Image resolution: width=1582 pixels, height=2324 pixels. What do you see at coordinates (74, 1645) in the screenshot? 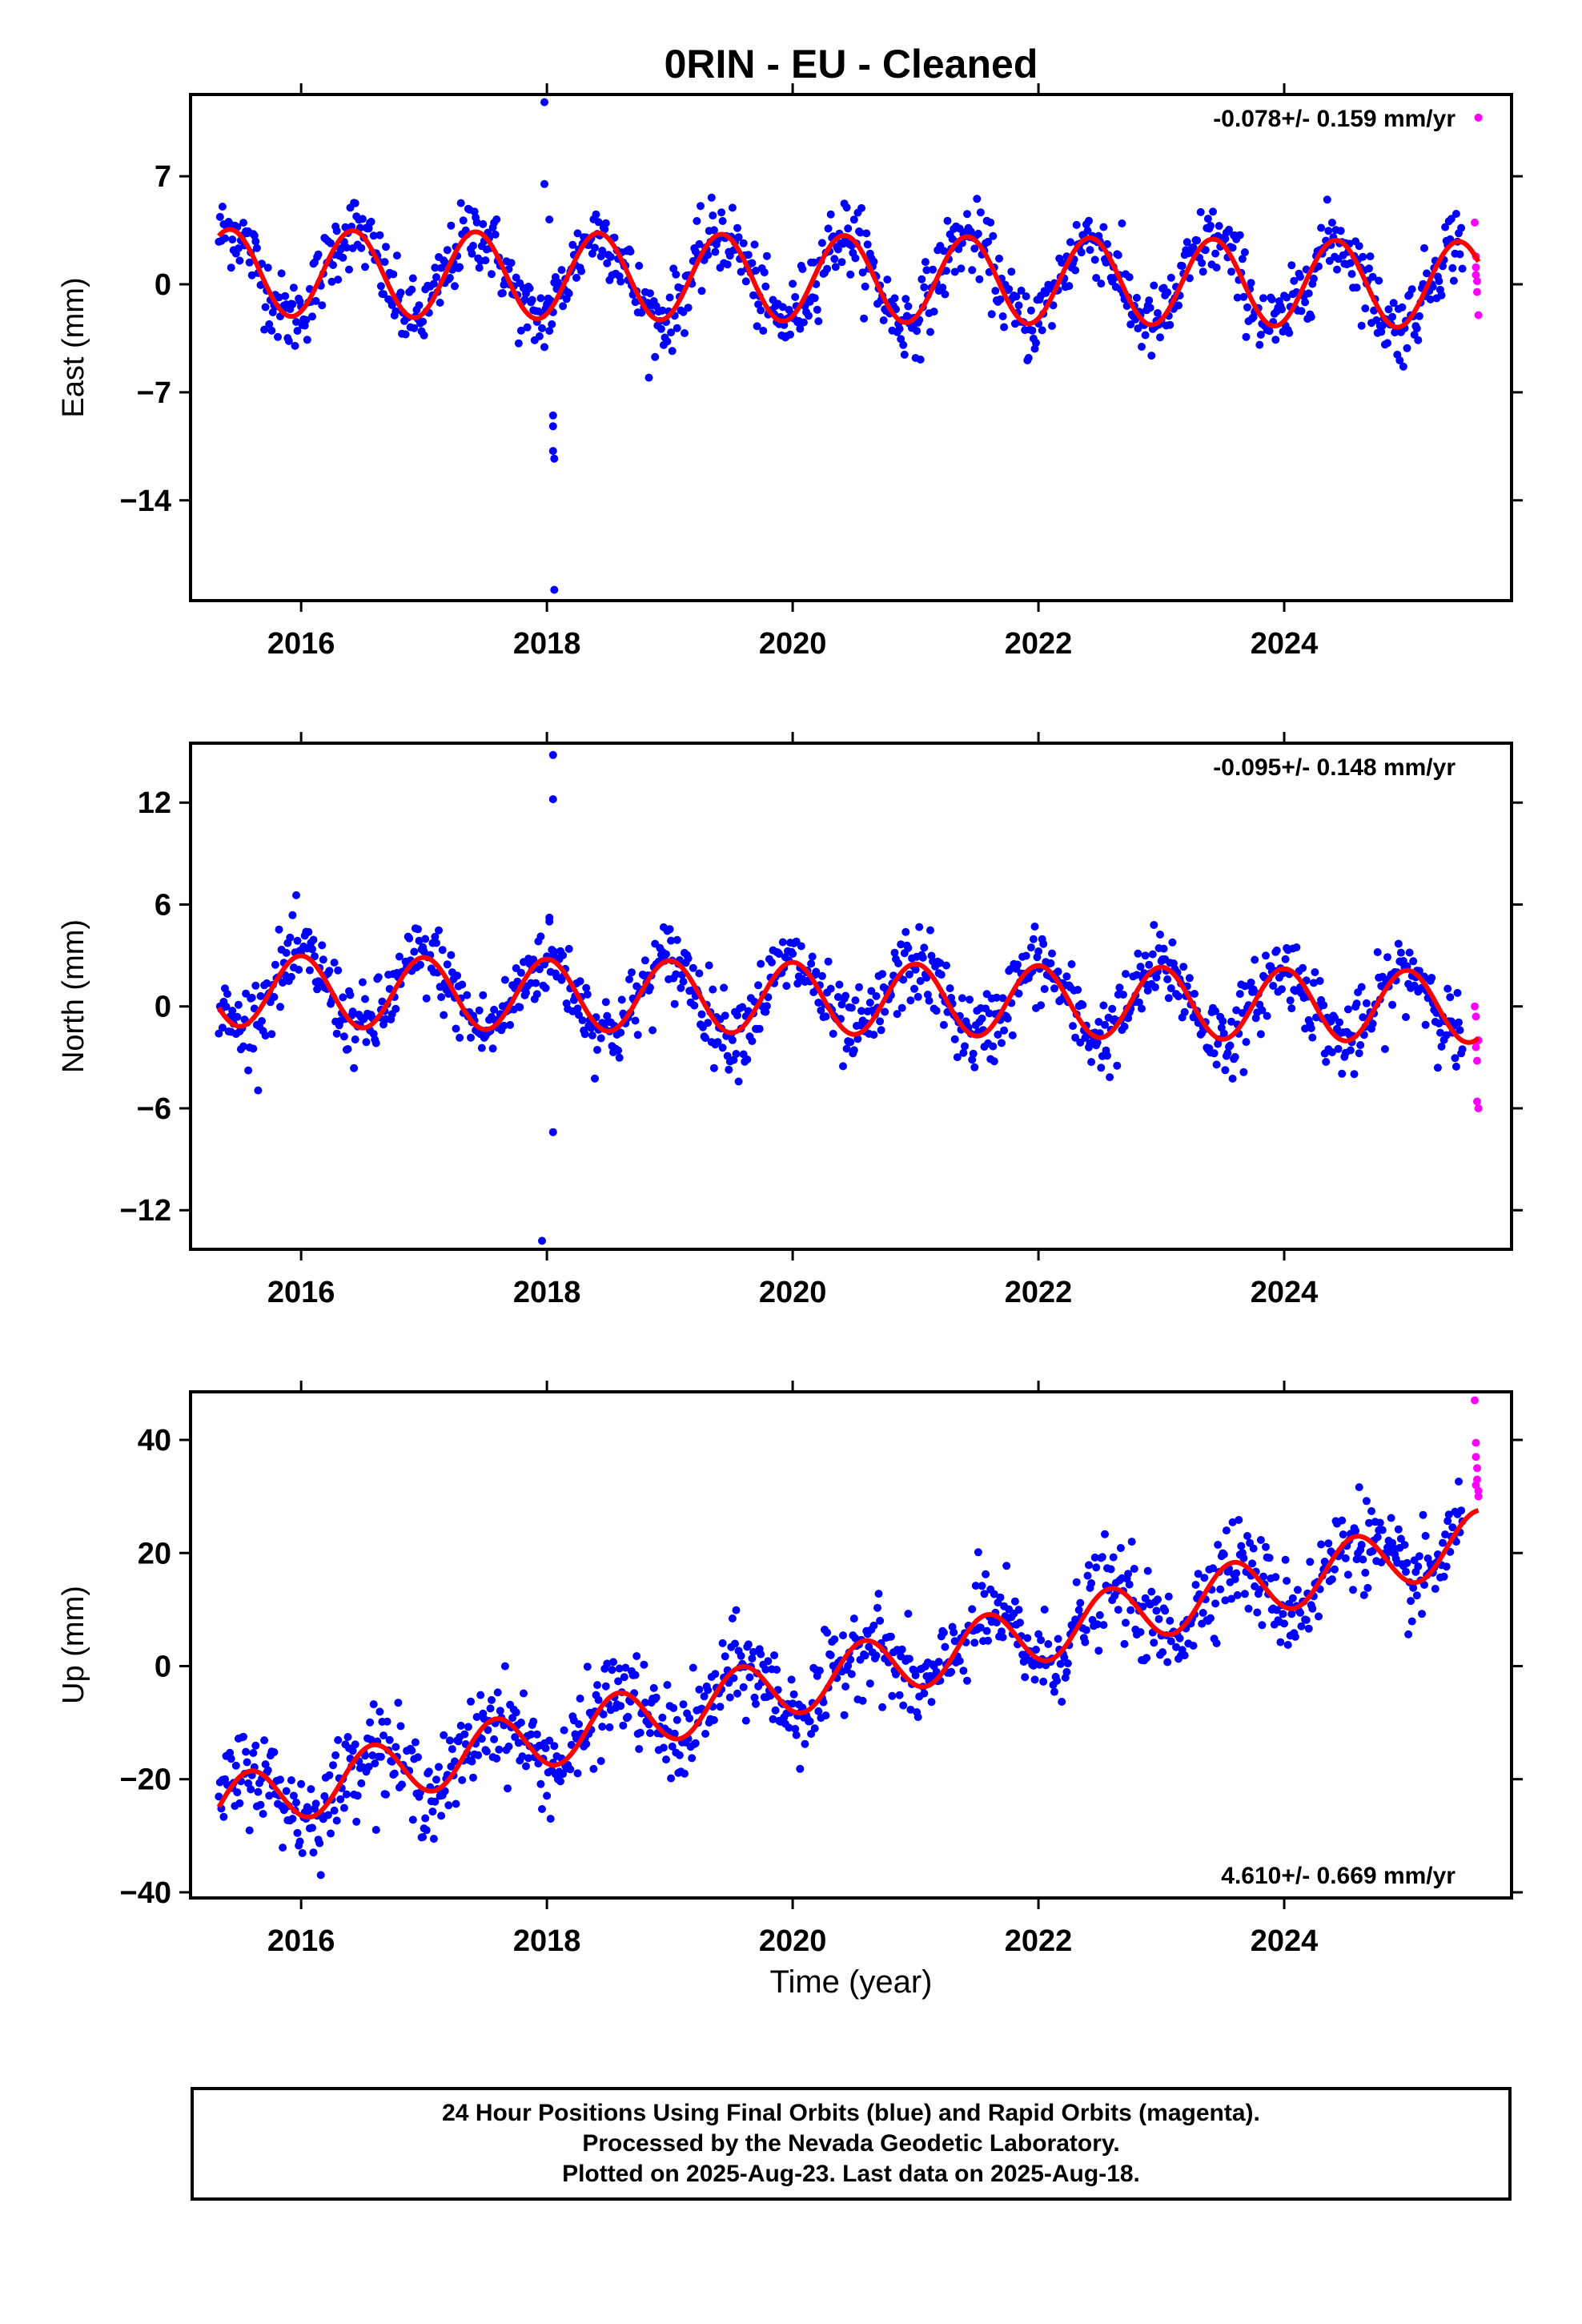
I see `y-axis-label: Up (mm)` at bounding box center [74, 1645].